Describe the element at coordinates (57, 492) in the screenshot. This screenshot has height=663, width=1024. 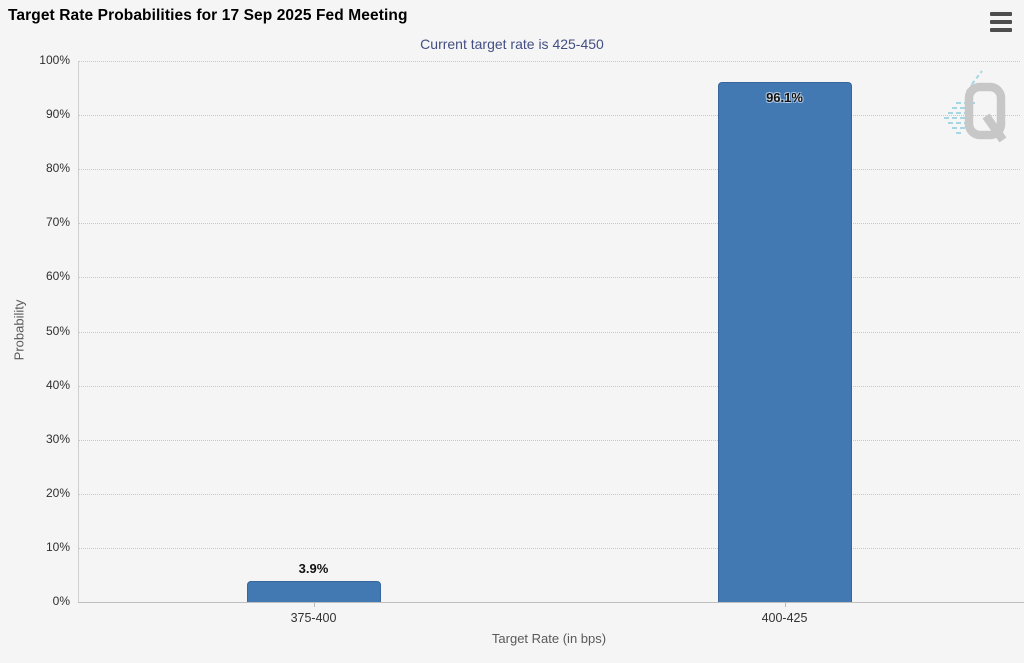
I see `y-tick-20%: 20%` at that location.